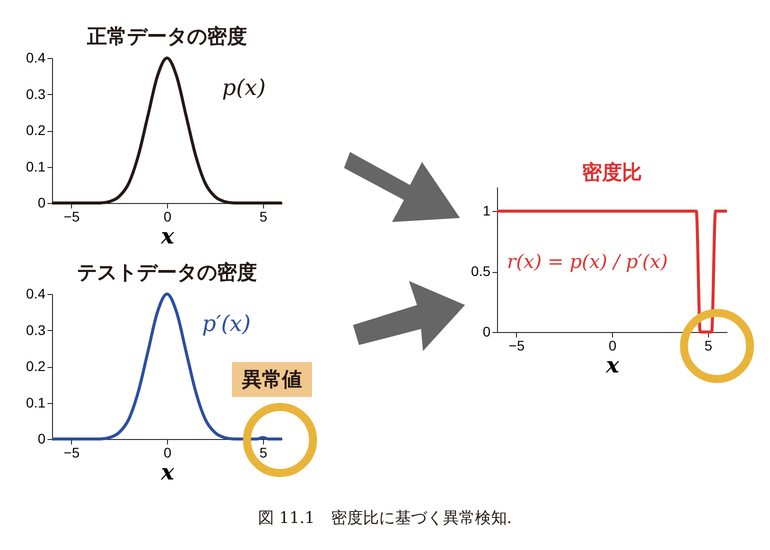 This screenshot has height=550, width=770. Describe the element at coordinates (587, 262) in the screenshot. I see `series-label: r(x) = p(x) / p′(x)` at that location.